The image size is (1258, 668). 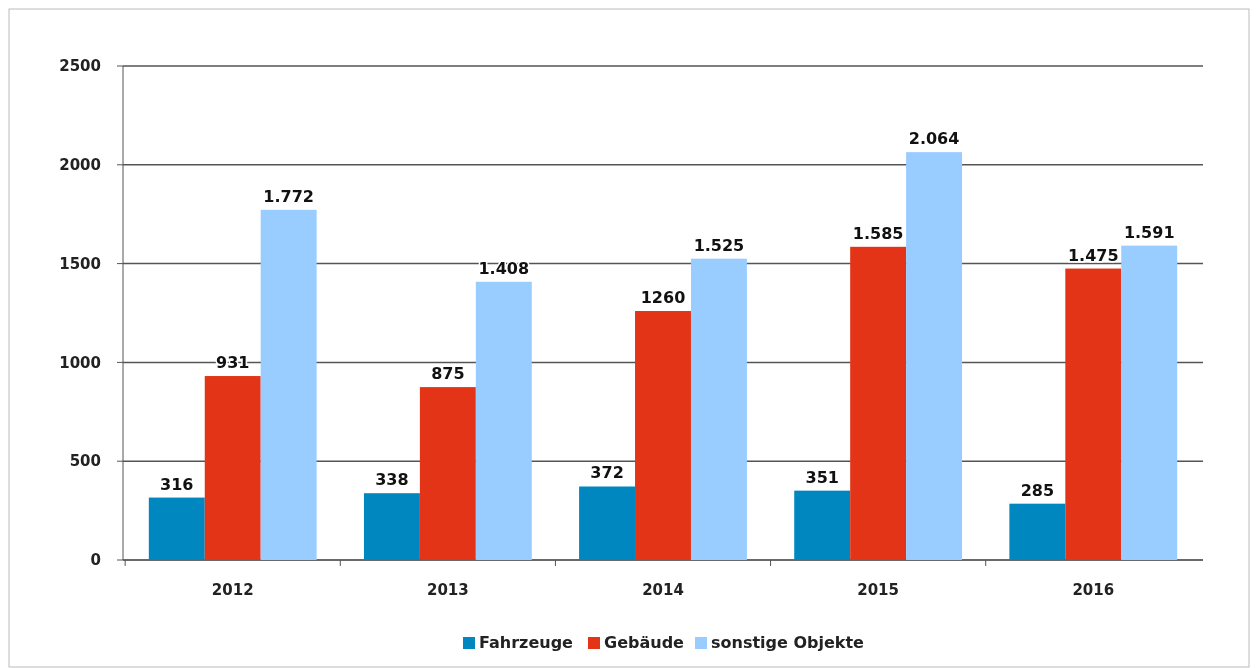 What do you see at coordinates (392, 480) in the screenshot?
I see `data-label: 338` at bounding box center [392, 480].